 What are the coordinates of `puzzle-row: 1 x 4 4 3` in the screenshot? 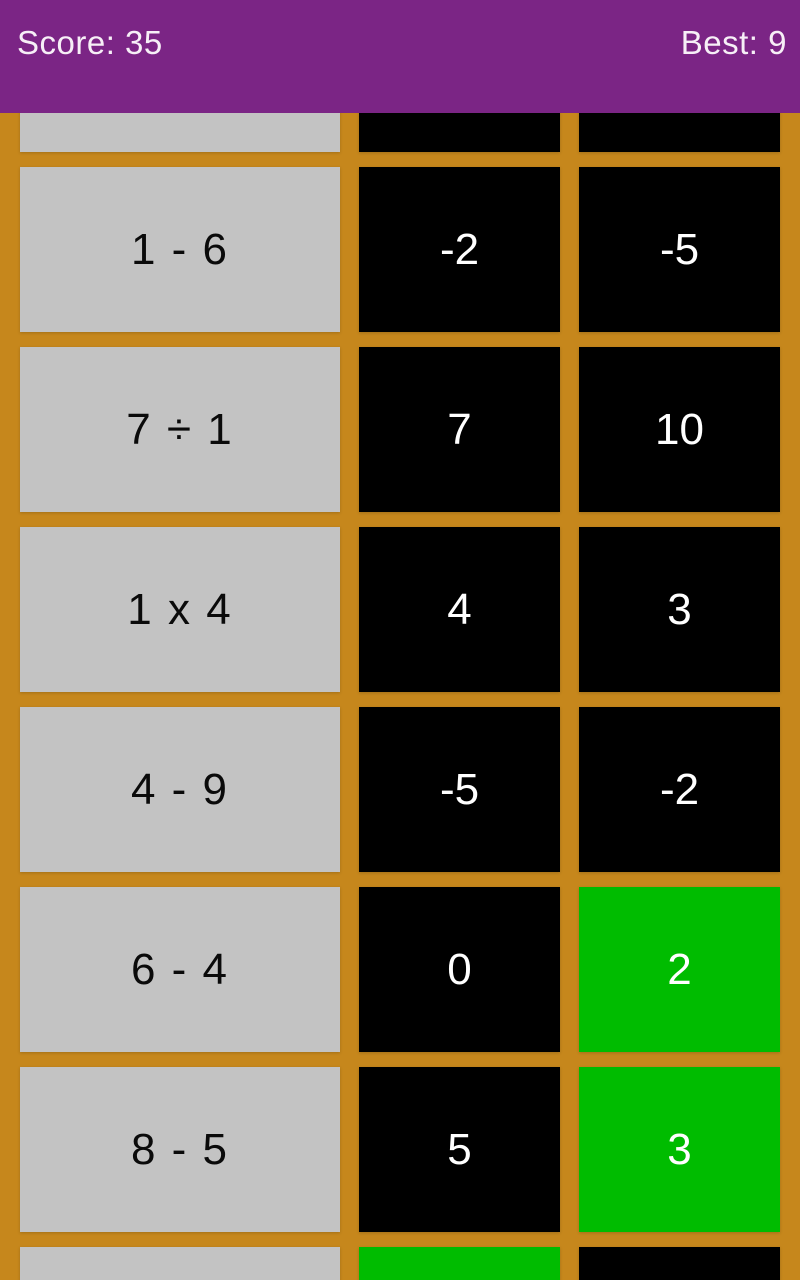 It's located at (400, 609).